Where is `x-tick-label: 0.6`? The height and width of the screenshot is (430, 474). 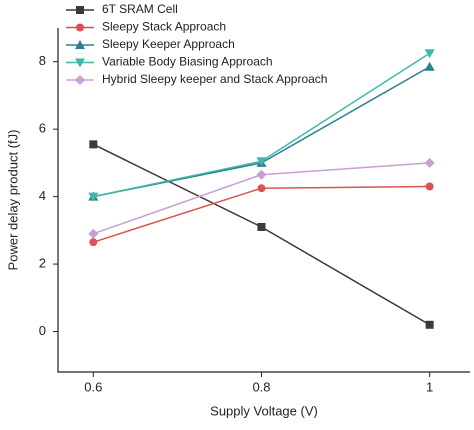 x-tick-label: 0.6 is located at coordinates (93, 386).